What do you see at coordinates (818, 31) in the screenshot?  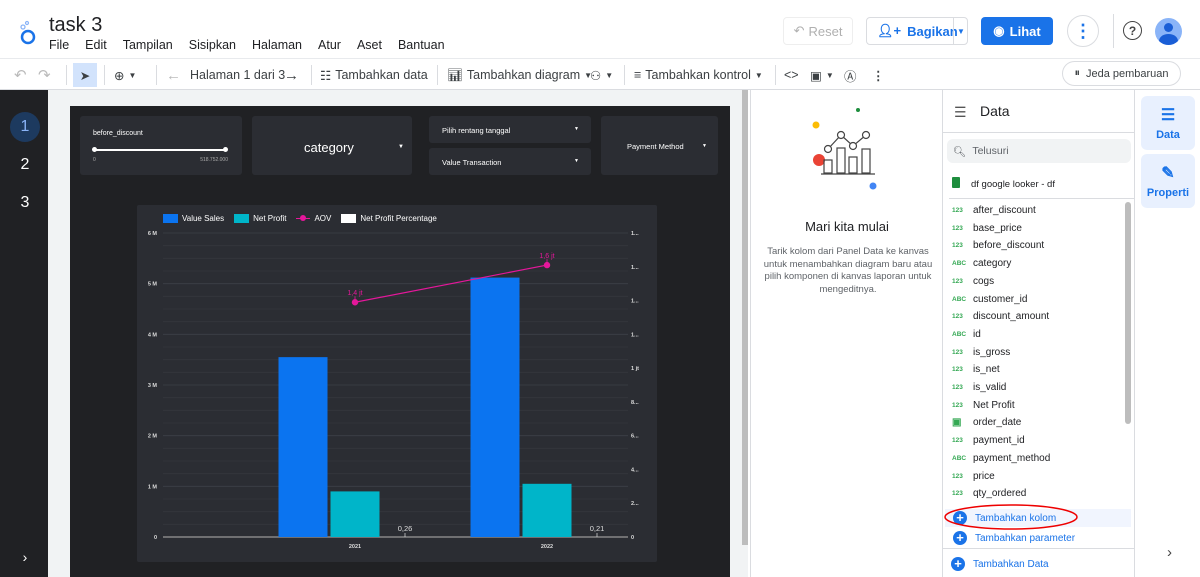 I see `reset-button: ↶ Reset` at bounding box center [818, 31].